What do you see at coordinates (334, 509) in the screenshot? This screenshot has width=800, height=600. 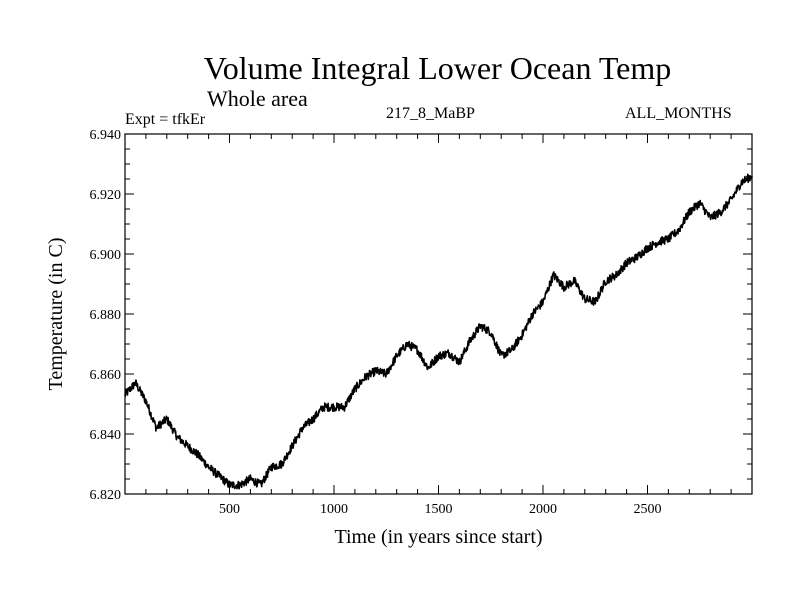 I see `x-tick-label: 1000` at bounding box center [334, 509].